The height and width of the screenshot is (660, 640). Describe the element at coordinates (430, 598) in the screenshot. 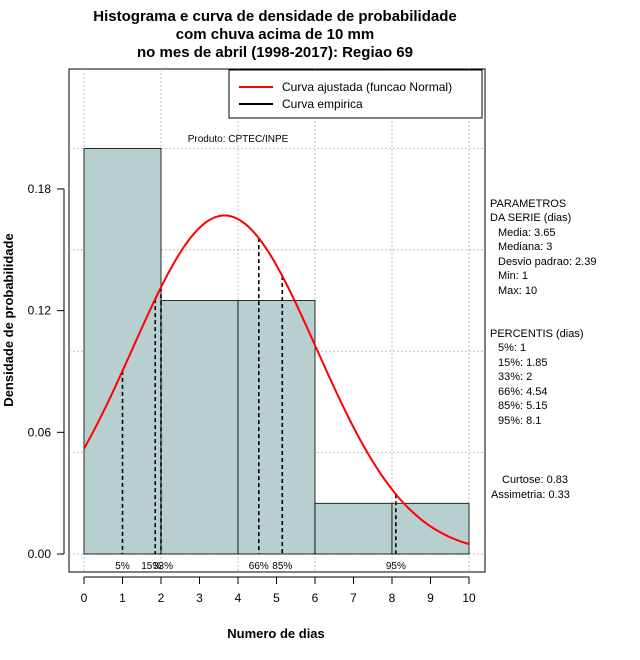

I see `x-tick-label-9: 9` at that location.